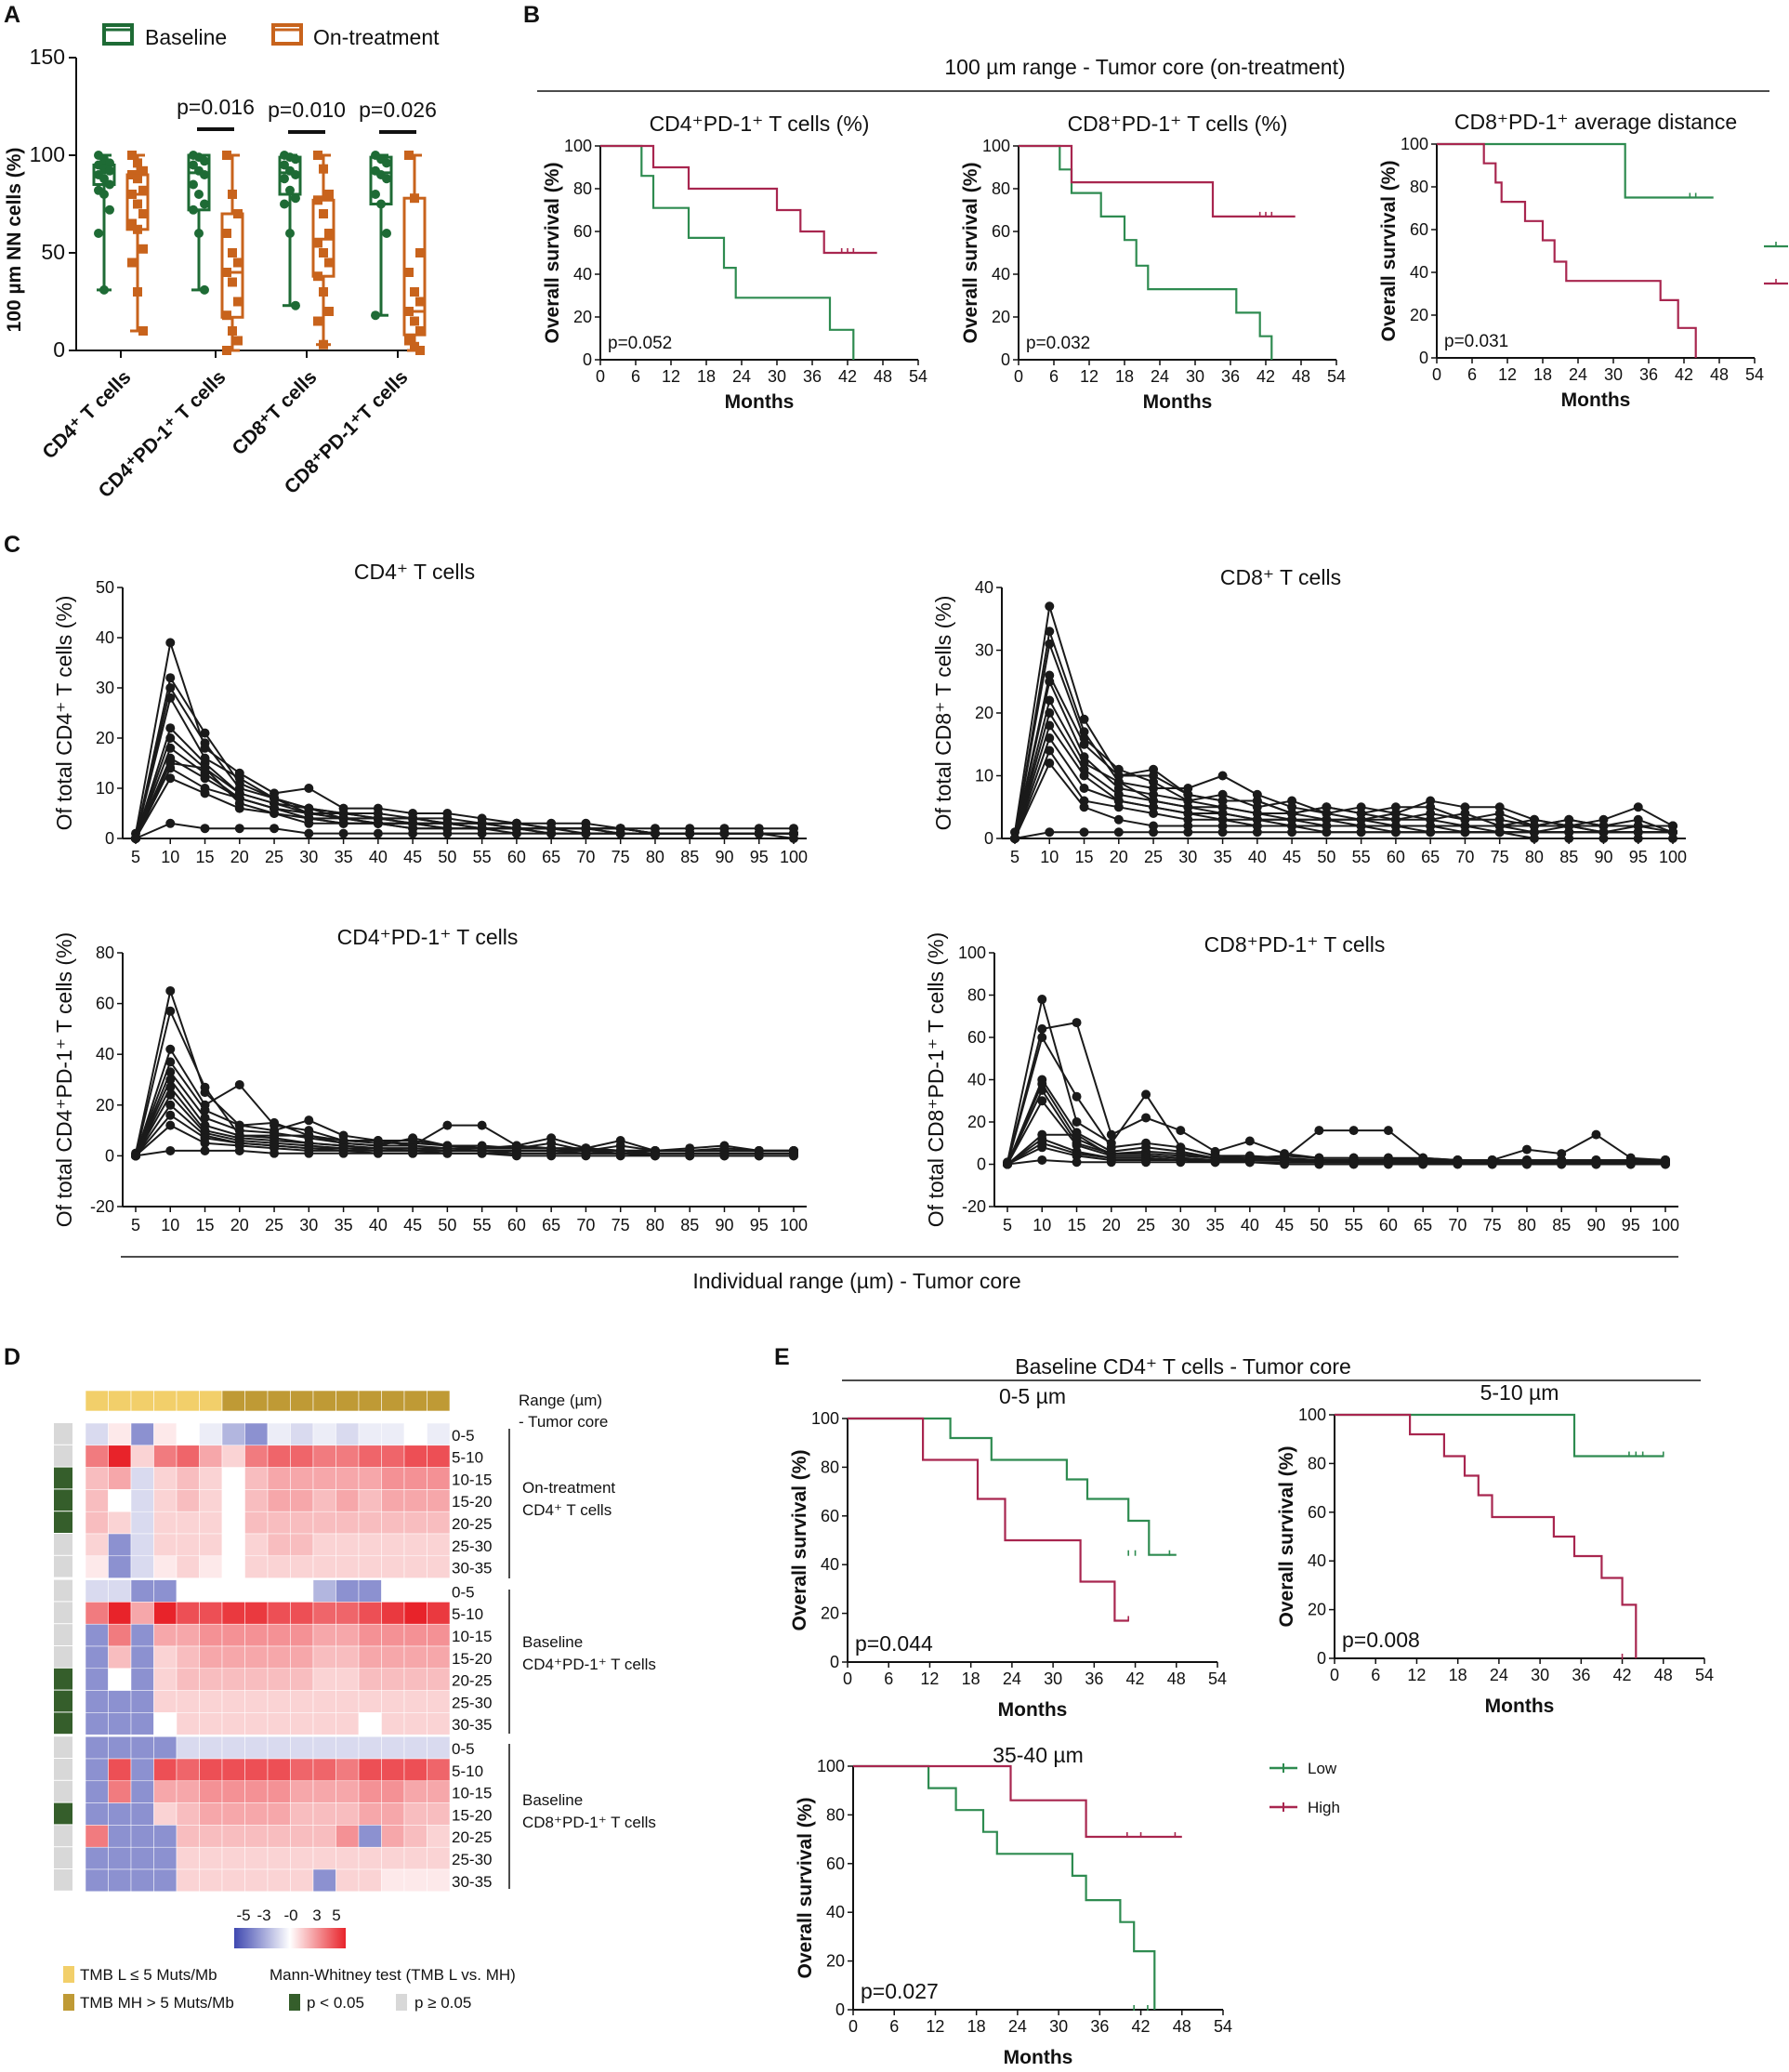 The height and width of the screenshot is (2072, 1789). What do you see at coordinates (1084, 857) in the screenshot?
I see `line-x-tick-label: 15` at bounding box center [1084, 857].